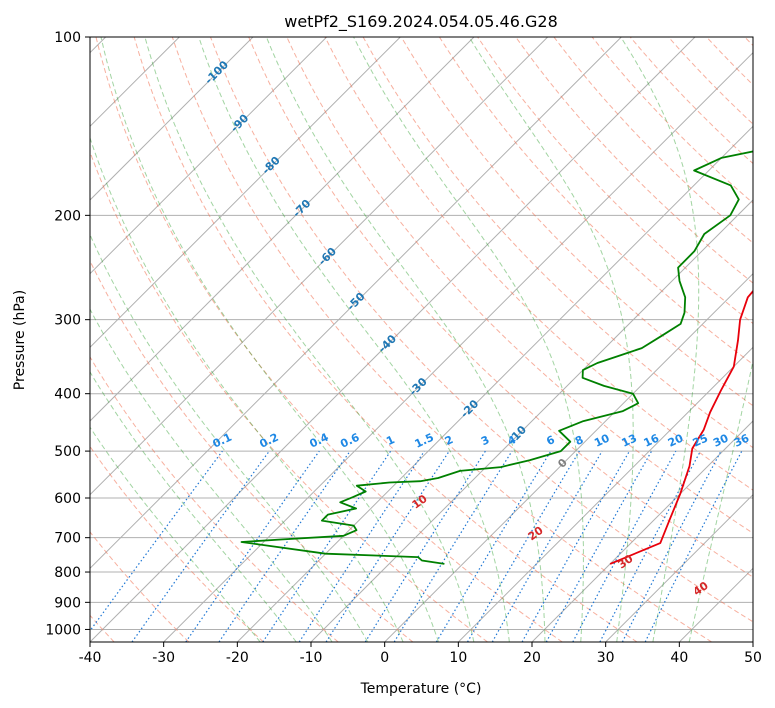 The image size is (775, 708). I want to click on y-axis: 100 200 300 400 500 600 700 800 900 1000, so click(67, 334).